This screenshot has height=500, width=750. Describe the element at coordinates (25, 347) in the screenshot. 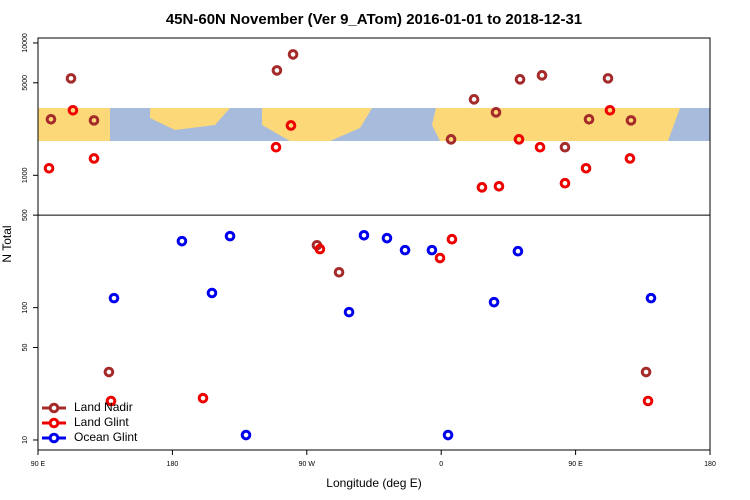

I see `y-tick-label: 50` at that location.